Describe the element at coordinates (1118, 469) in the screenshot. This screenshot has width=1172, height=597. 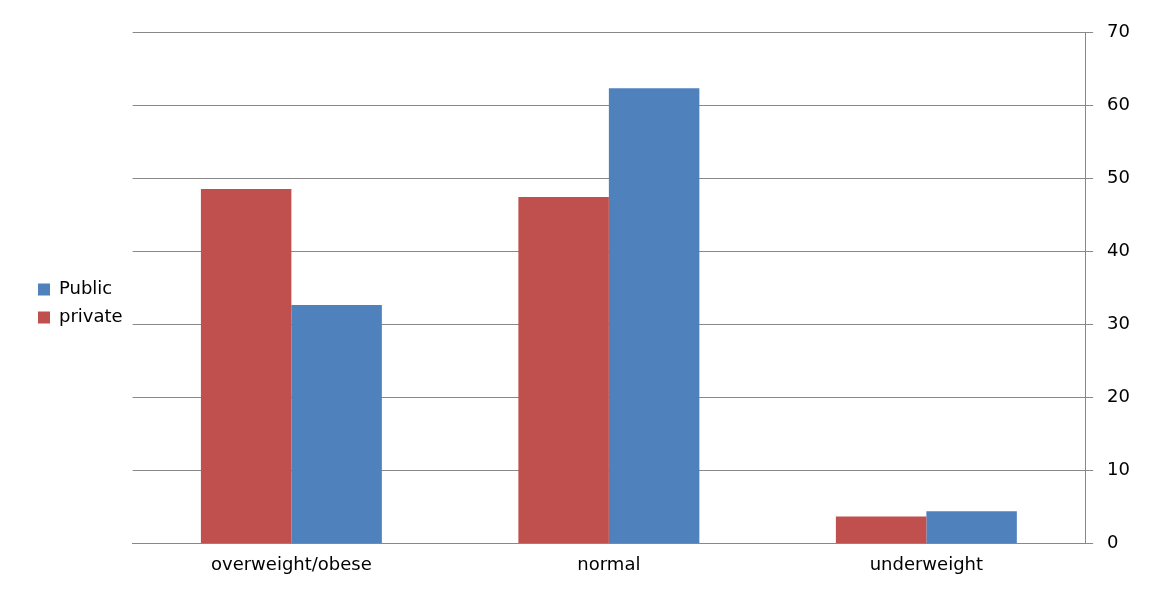
I see `y-tick-label: 10` at that location.